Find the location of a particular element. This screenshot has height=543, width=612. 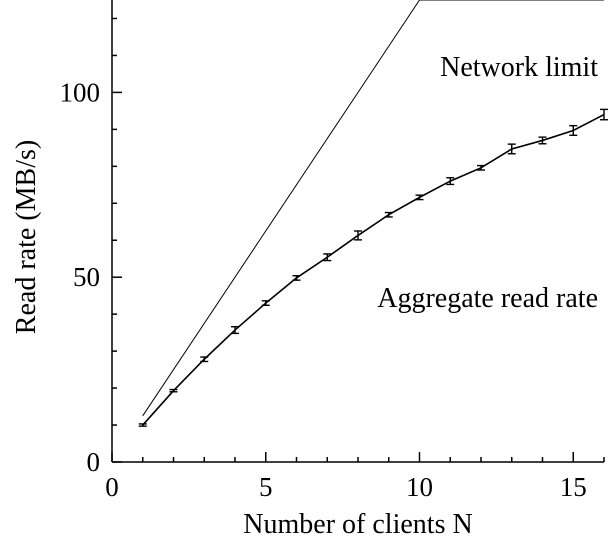

x-tick-label: 5 is located at coordinates (266, 487).